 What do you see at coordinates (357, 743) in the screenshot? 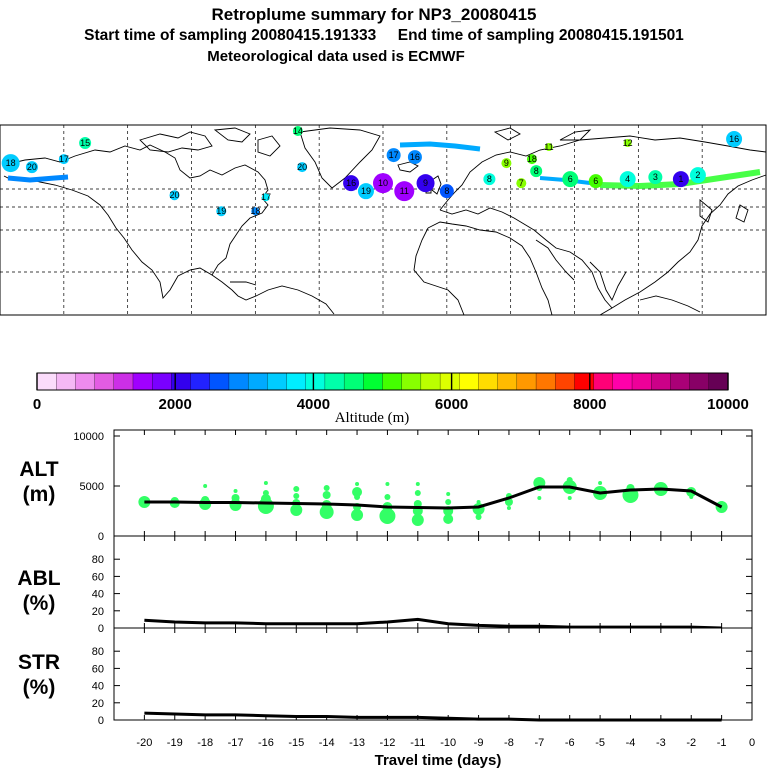
I see `x-tick-label: -13` at bounding box center [357, 743].